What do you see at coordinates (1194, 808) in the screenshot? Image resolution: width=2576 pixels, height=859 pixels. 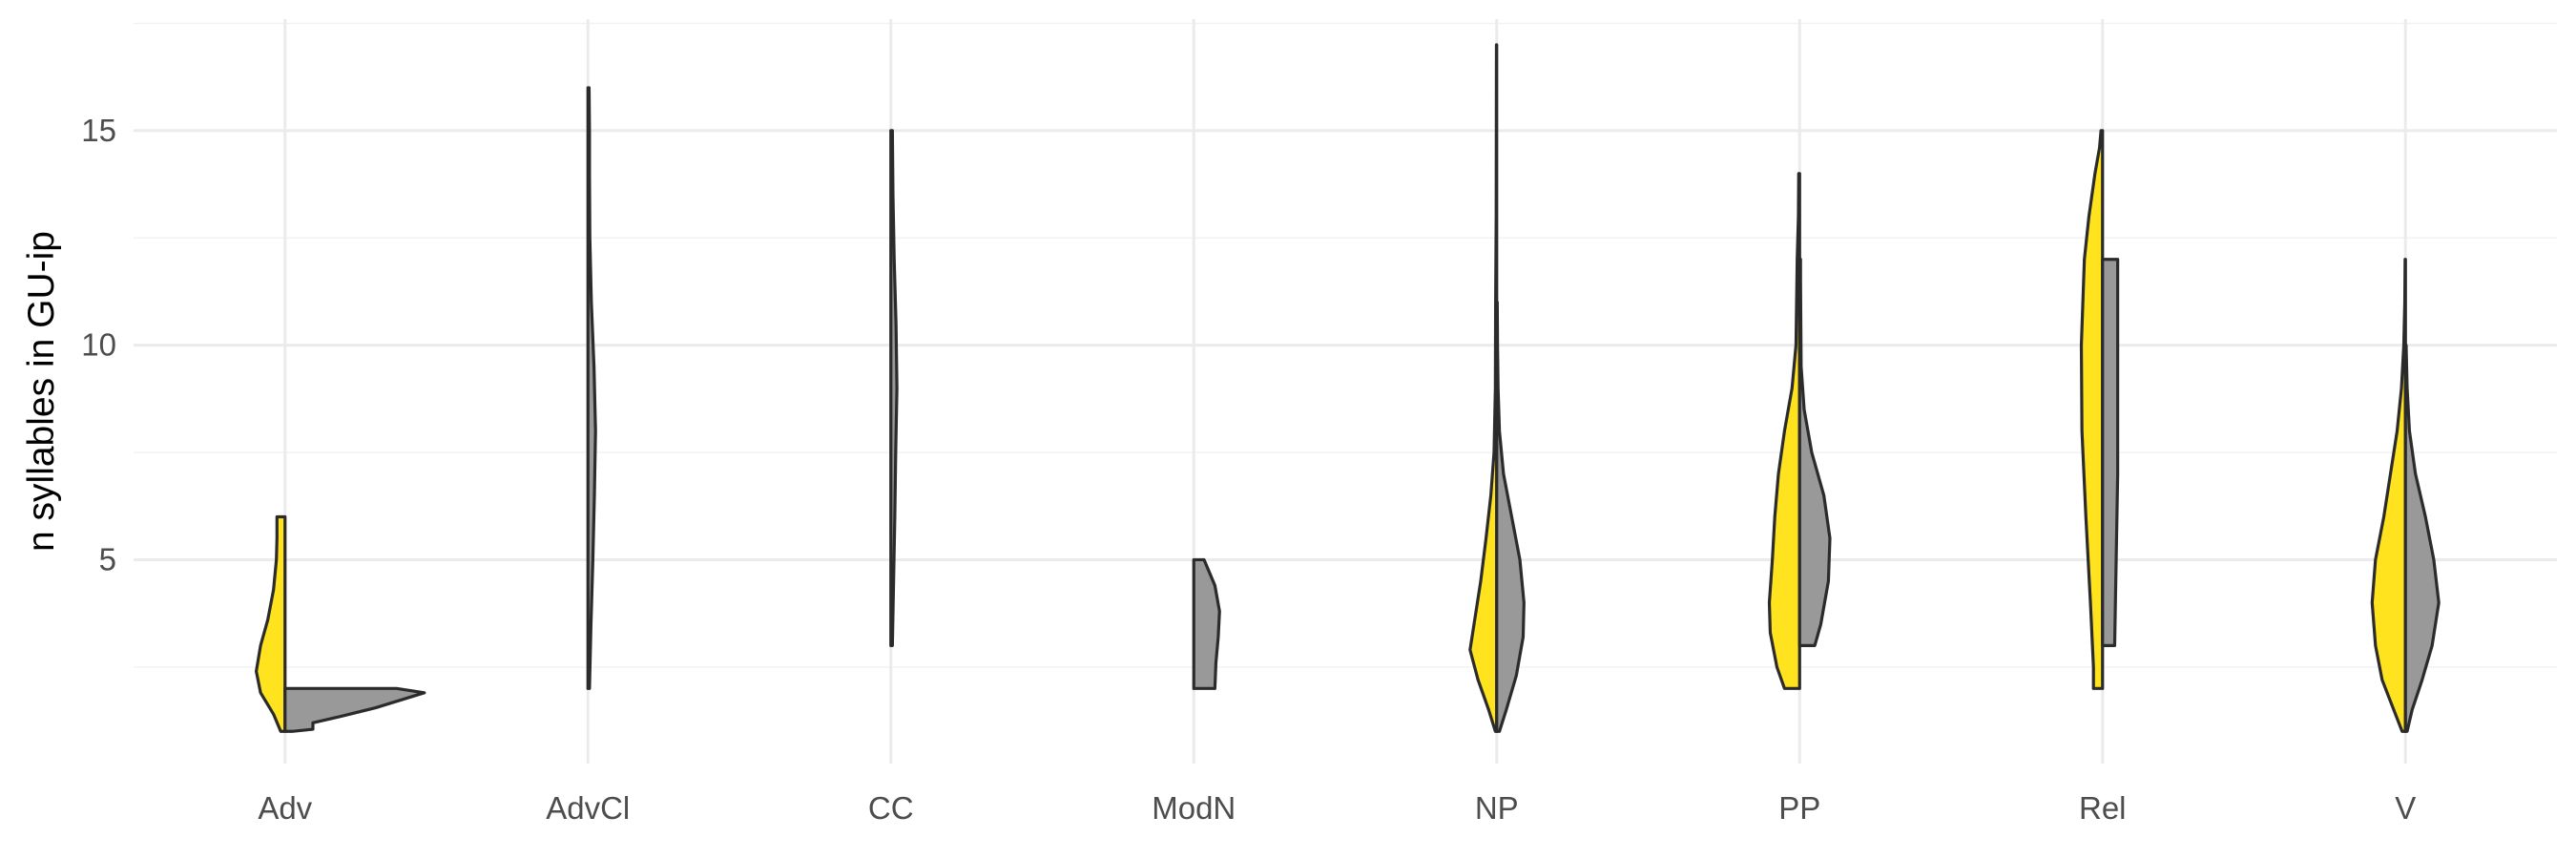 I see `x-tick-label: ModN` at bounding box center [1194, 808].